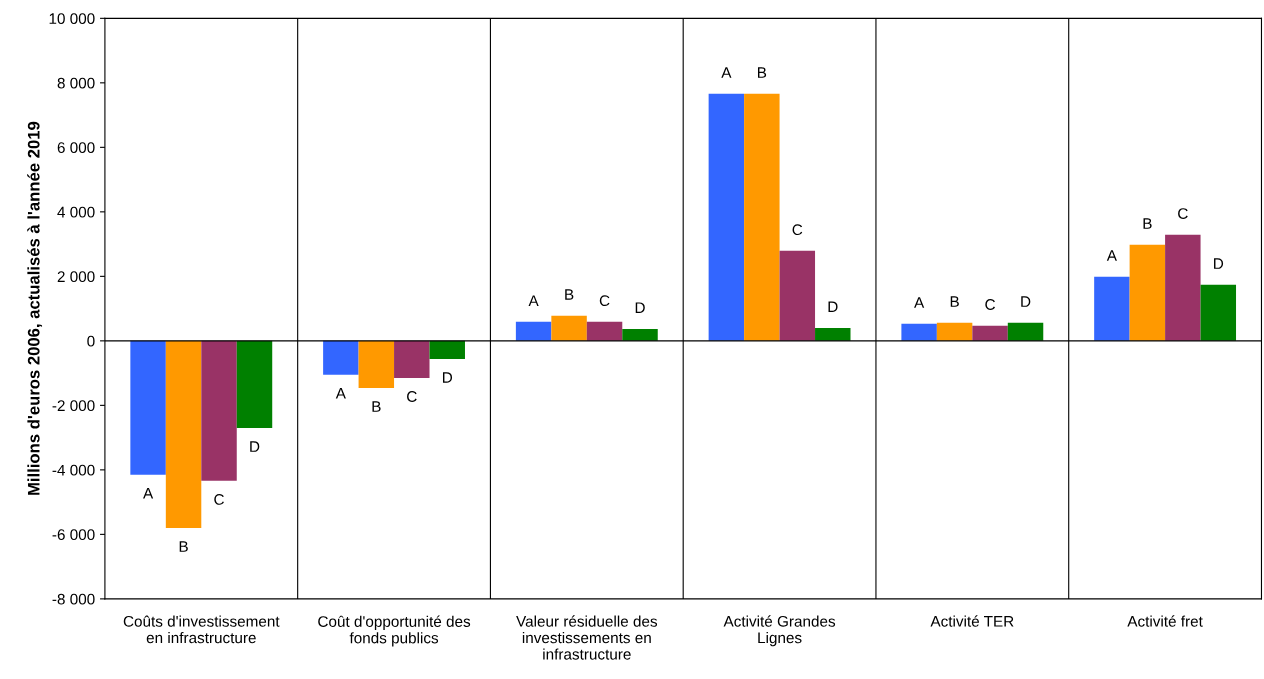 This screenshot has height=679, width=1264. Describe the element at coordinates (73, 470) in the screenshot. I see `y-tick-label: -4 000` at that location.